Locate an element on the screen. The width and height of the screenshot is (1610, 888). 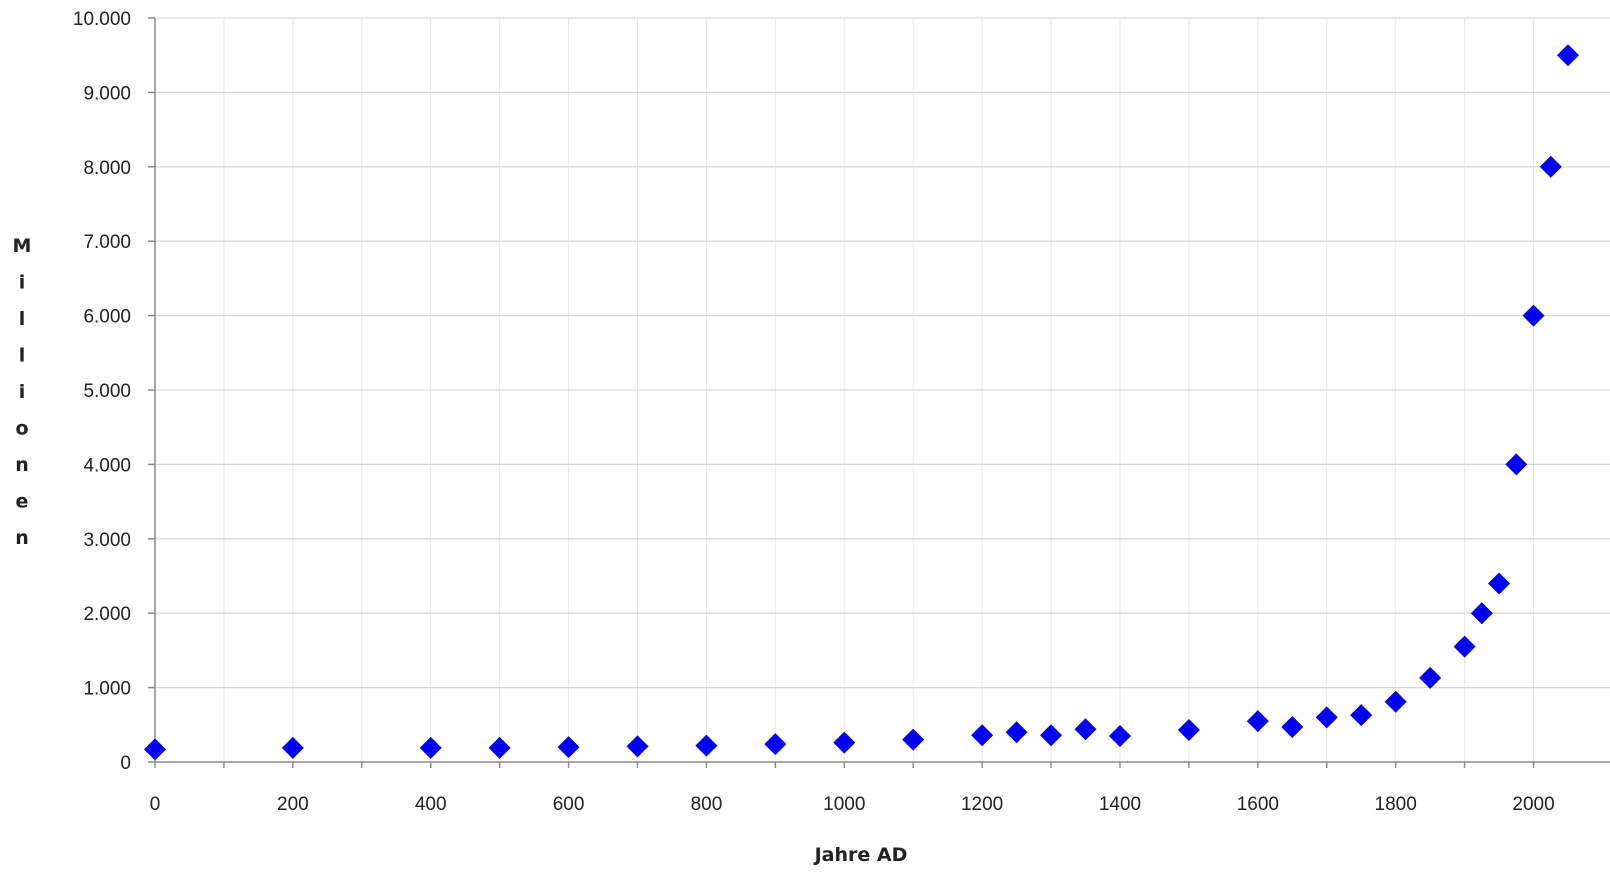
x-tick-label: 1200 is located at coordinates (982, 804).